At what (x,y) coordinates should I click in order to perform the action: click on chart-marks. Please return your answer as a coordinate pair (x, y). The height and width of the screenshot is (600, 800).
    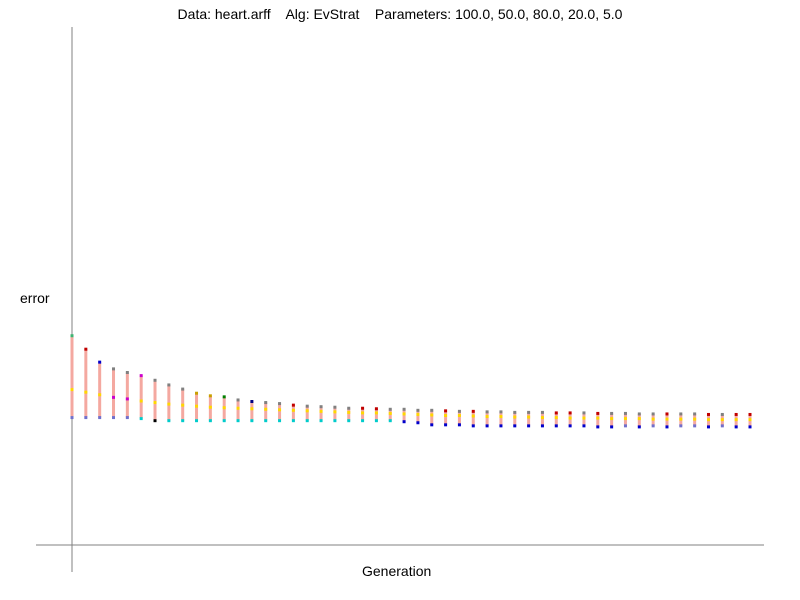
    Looking at the image, I should click on (411, 381).